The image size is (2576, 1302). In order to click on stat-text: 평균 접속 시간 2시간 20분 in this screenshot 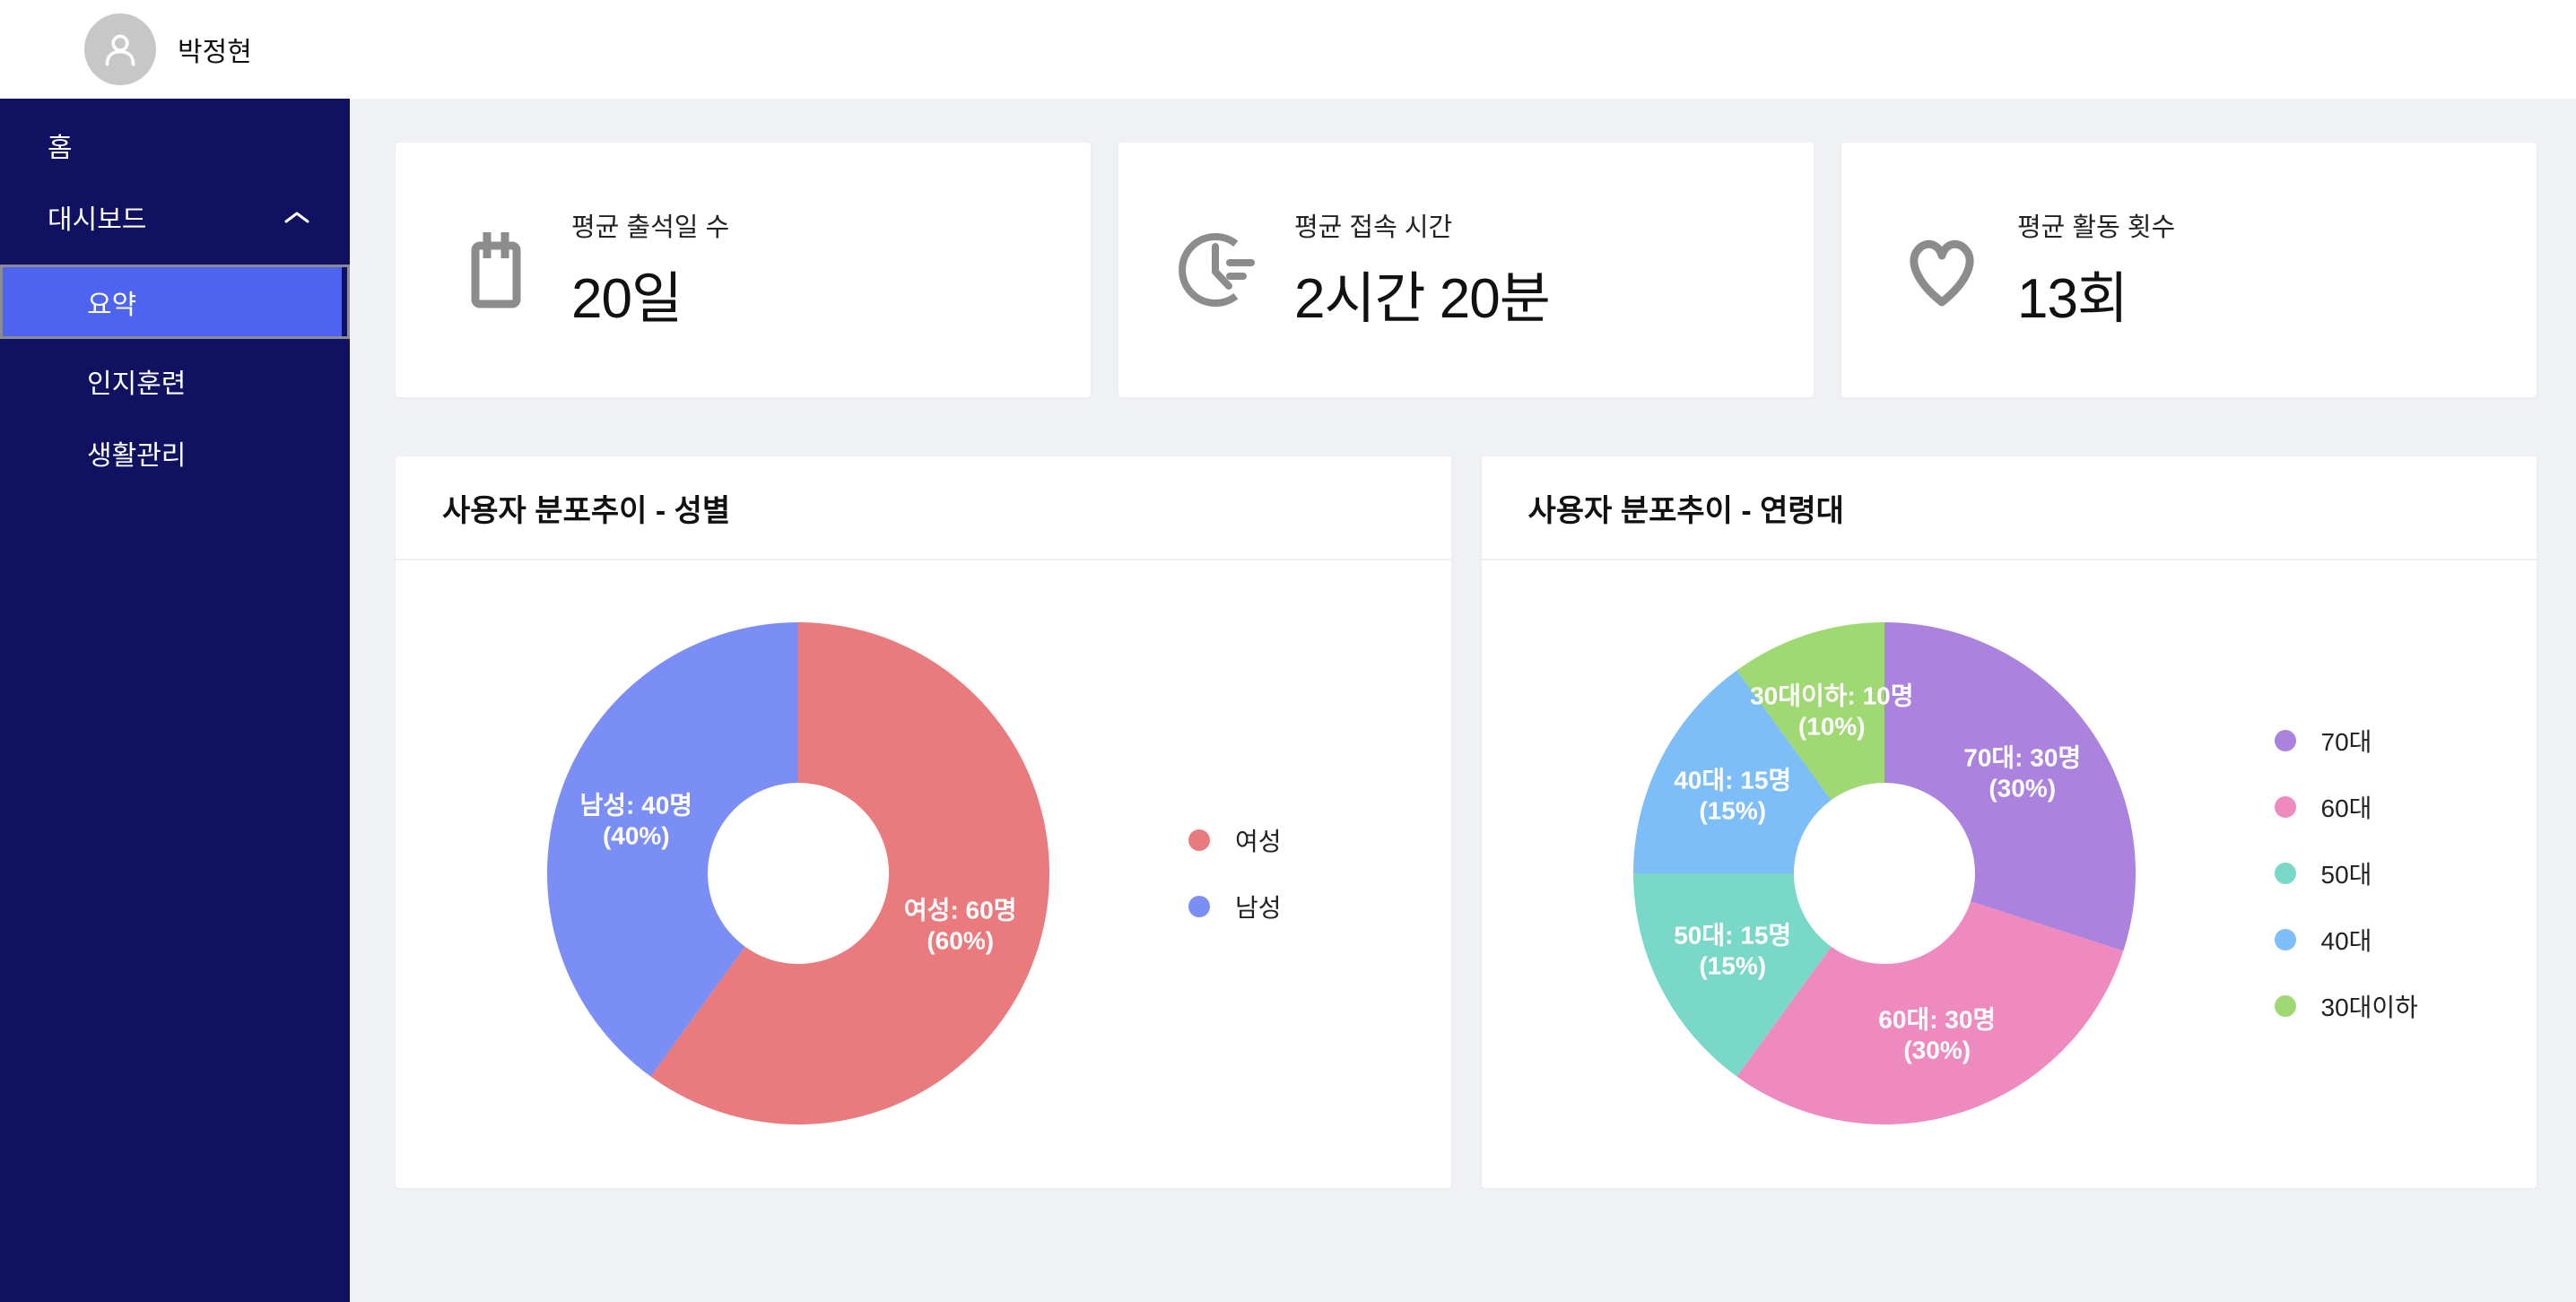, I will do `click(1422, 270)`.